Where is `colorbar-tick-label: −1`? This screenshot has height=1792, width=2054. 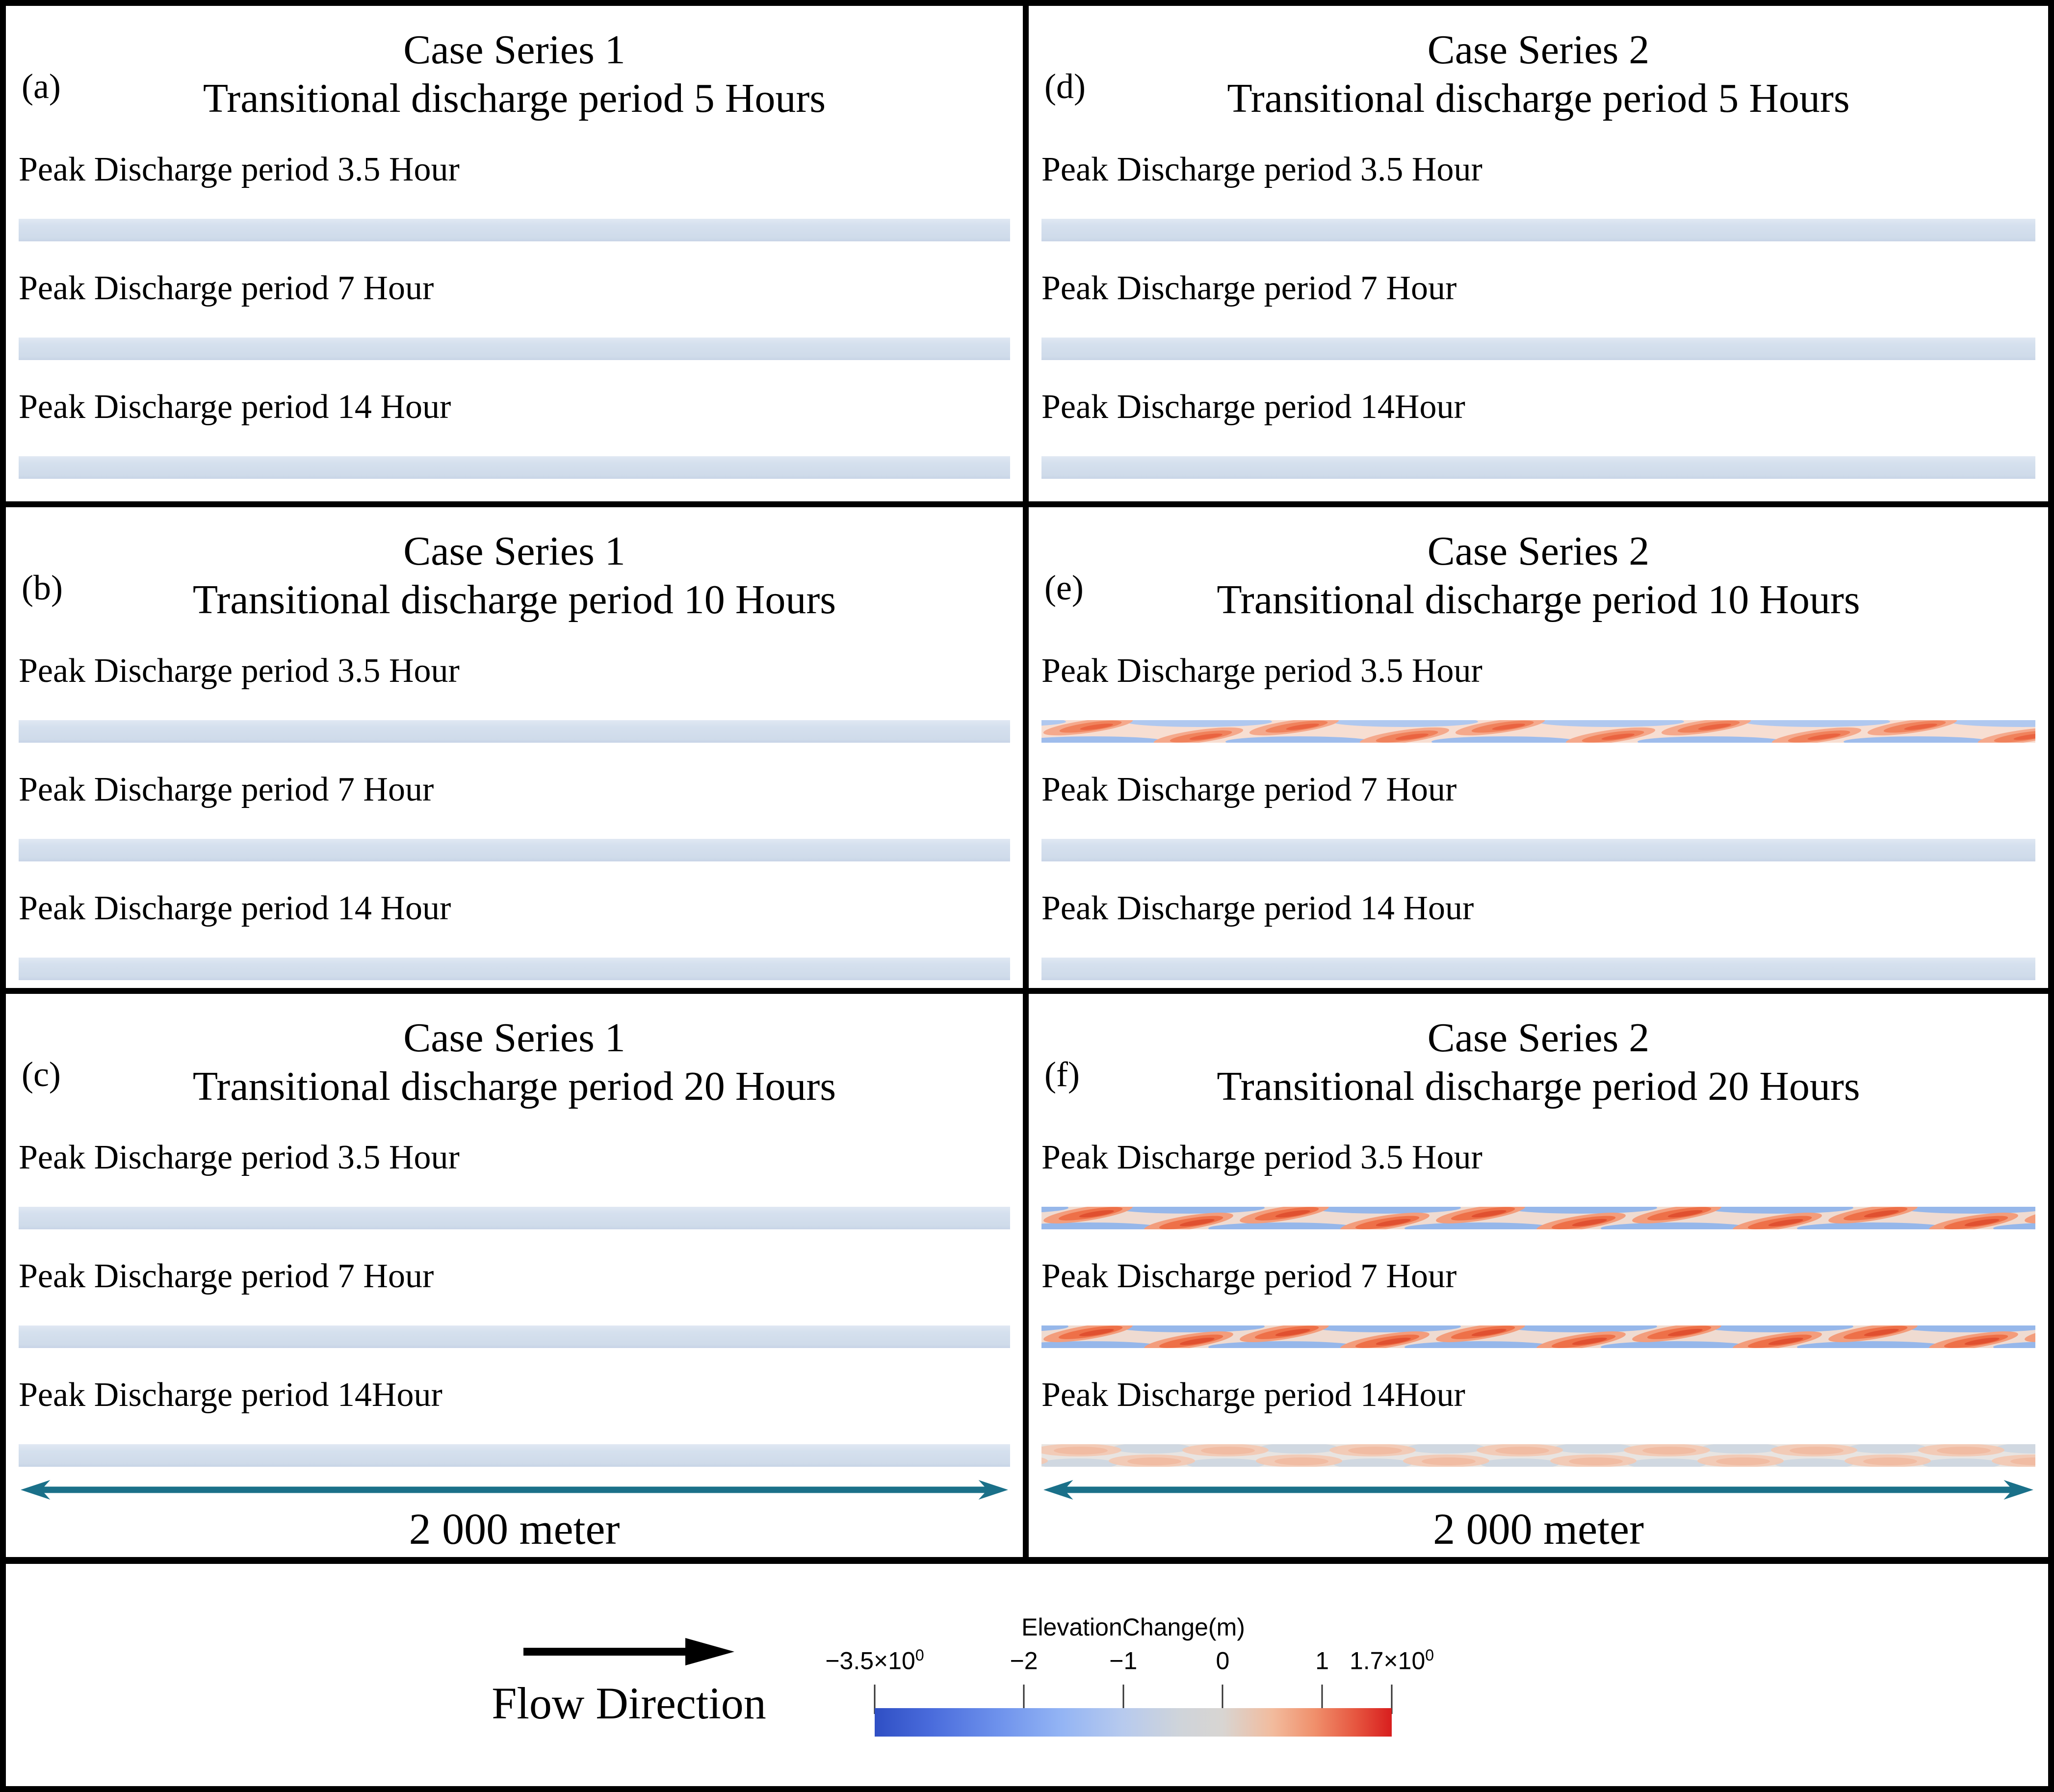
colorbar-tick-label: −1 is located at coordinates (1123, 1661).